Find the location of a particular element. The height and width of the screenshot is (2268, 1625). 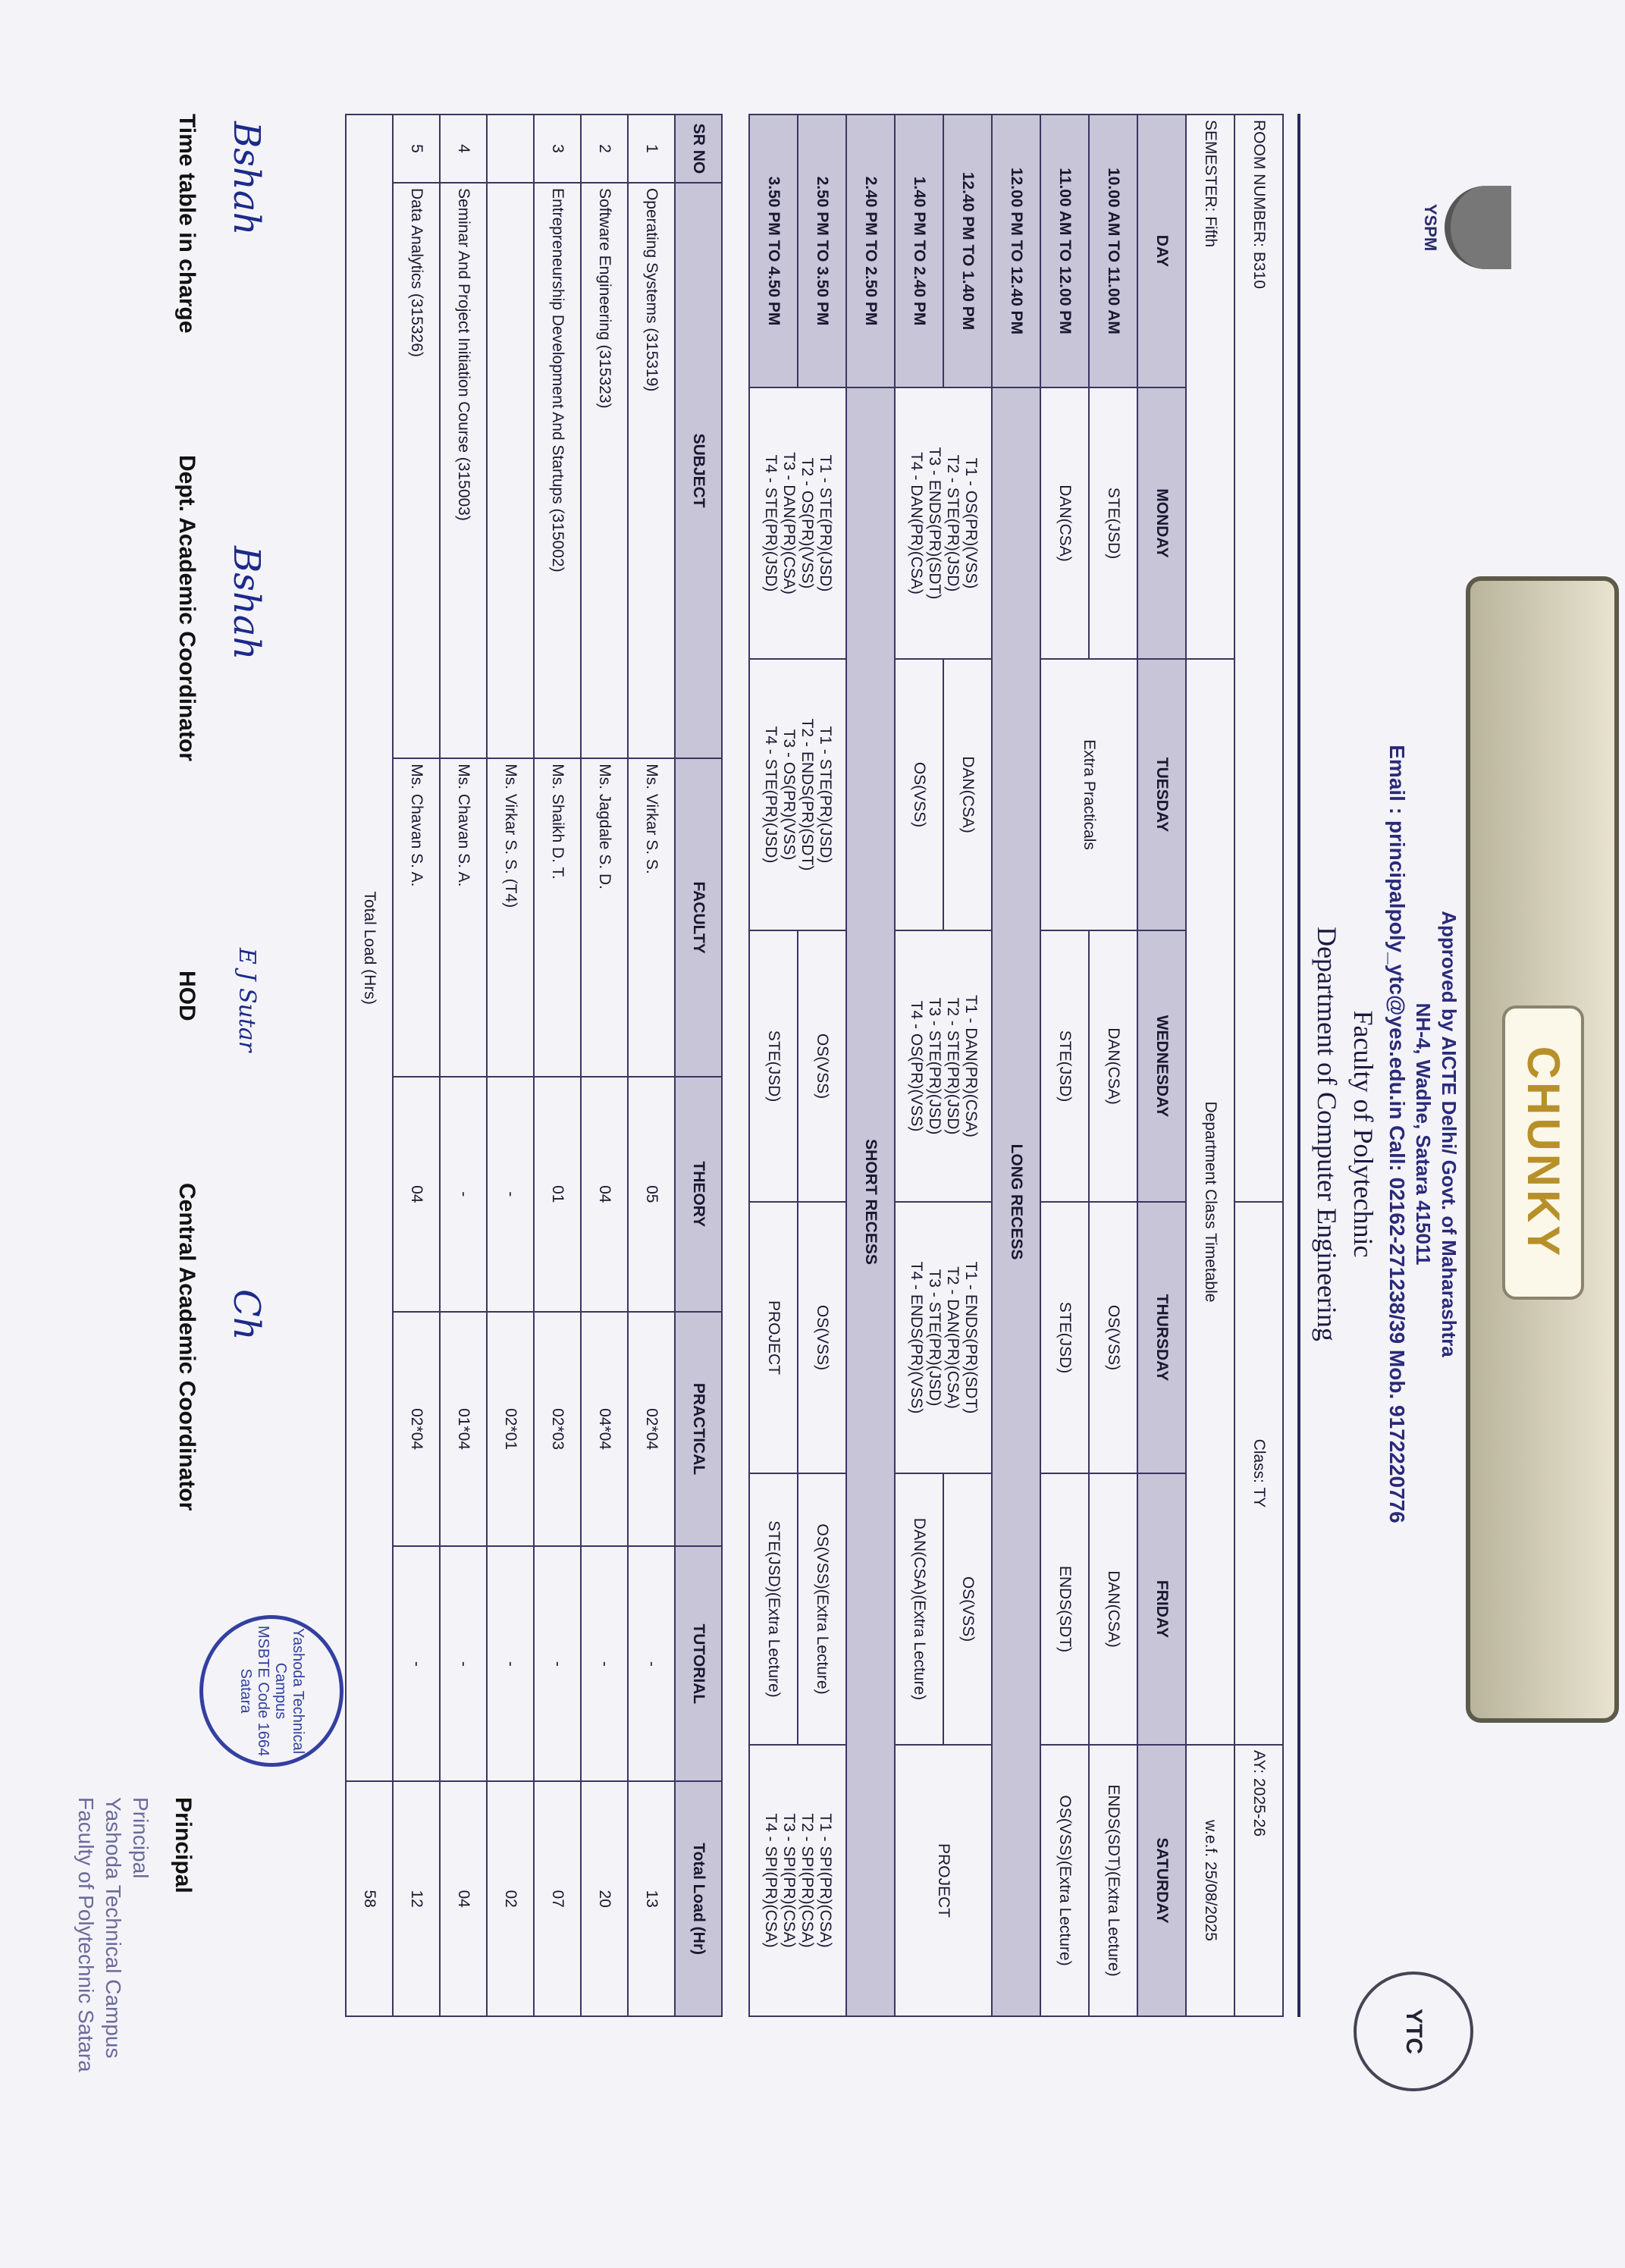

day-header: THURSDAY is located at coordinates (1161, 1337).